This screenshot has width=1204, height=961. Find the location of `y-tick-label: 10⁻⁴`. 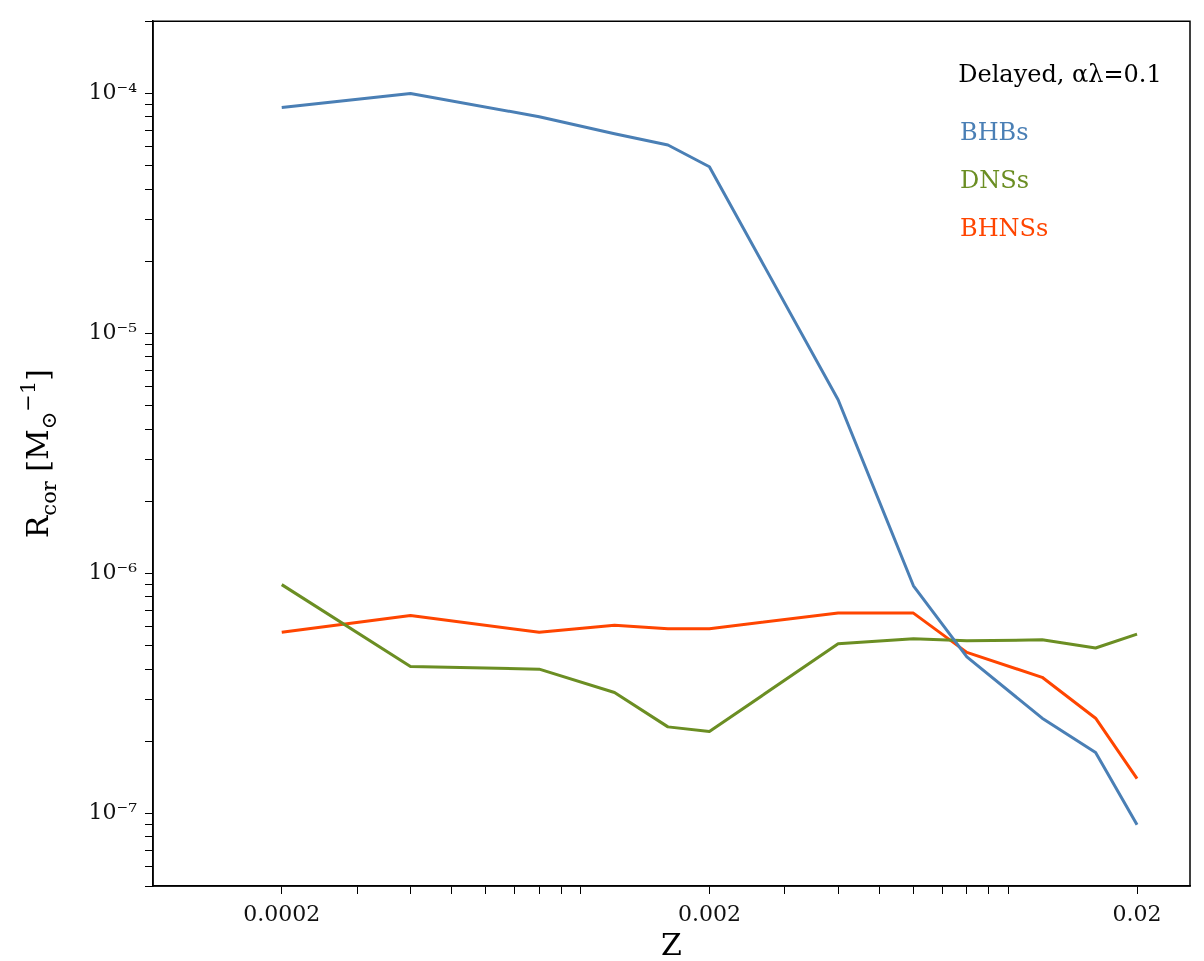

y-tick-label: 10⁻⁴ is located at coordinates (113, 92).